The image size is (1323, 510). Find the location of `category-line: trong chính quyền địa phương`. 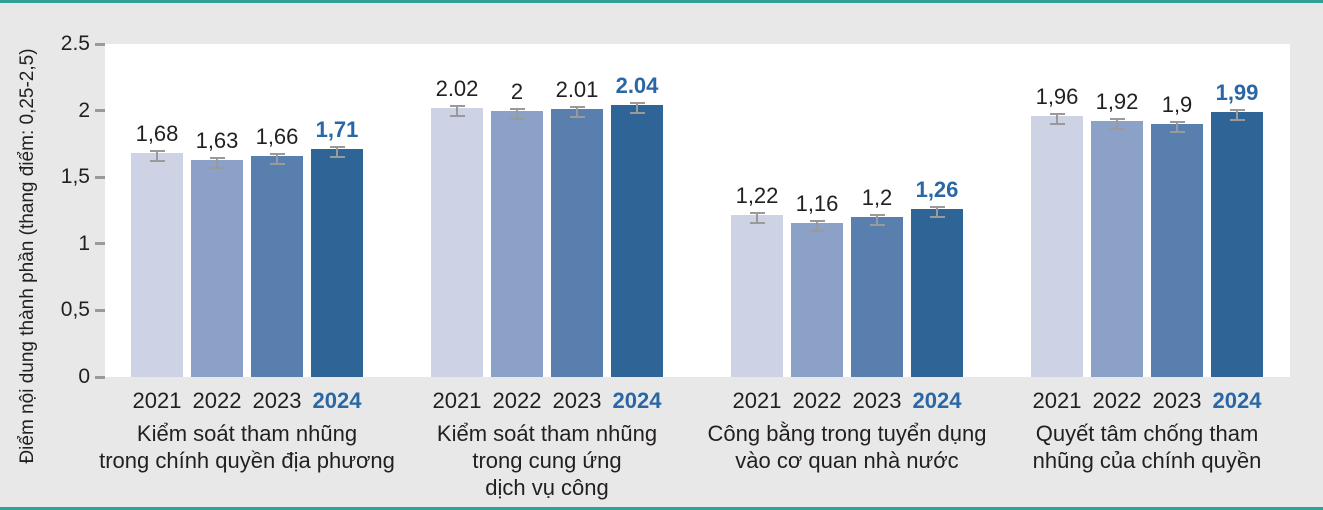

category-line: trong chính quyền địa phương is located at coordinates (247, 460).